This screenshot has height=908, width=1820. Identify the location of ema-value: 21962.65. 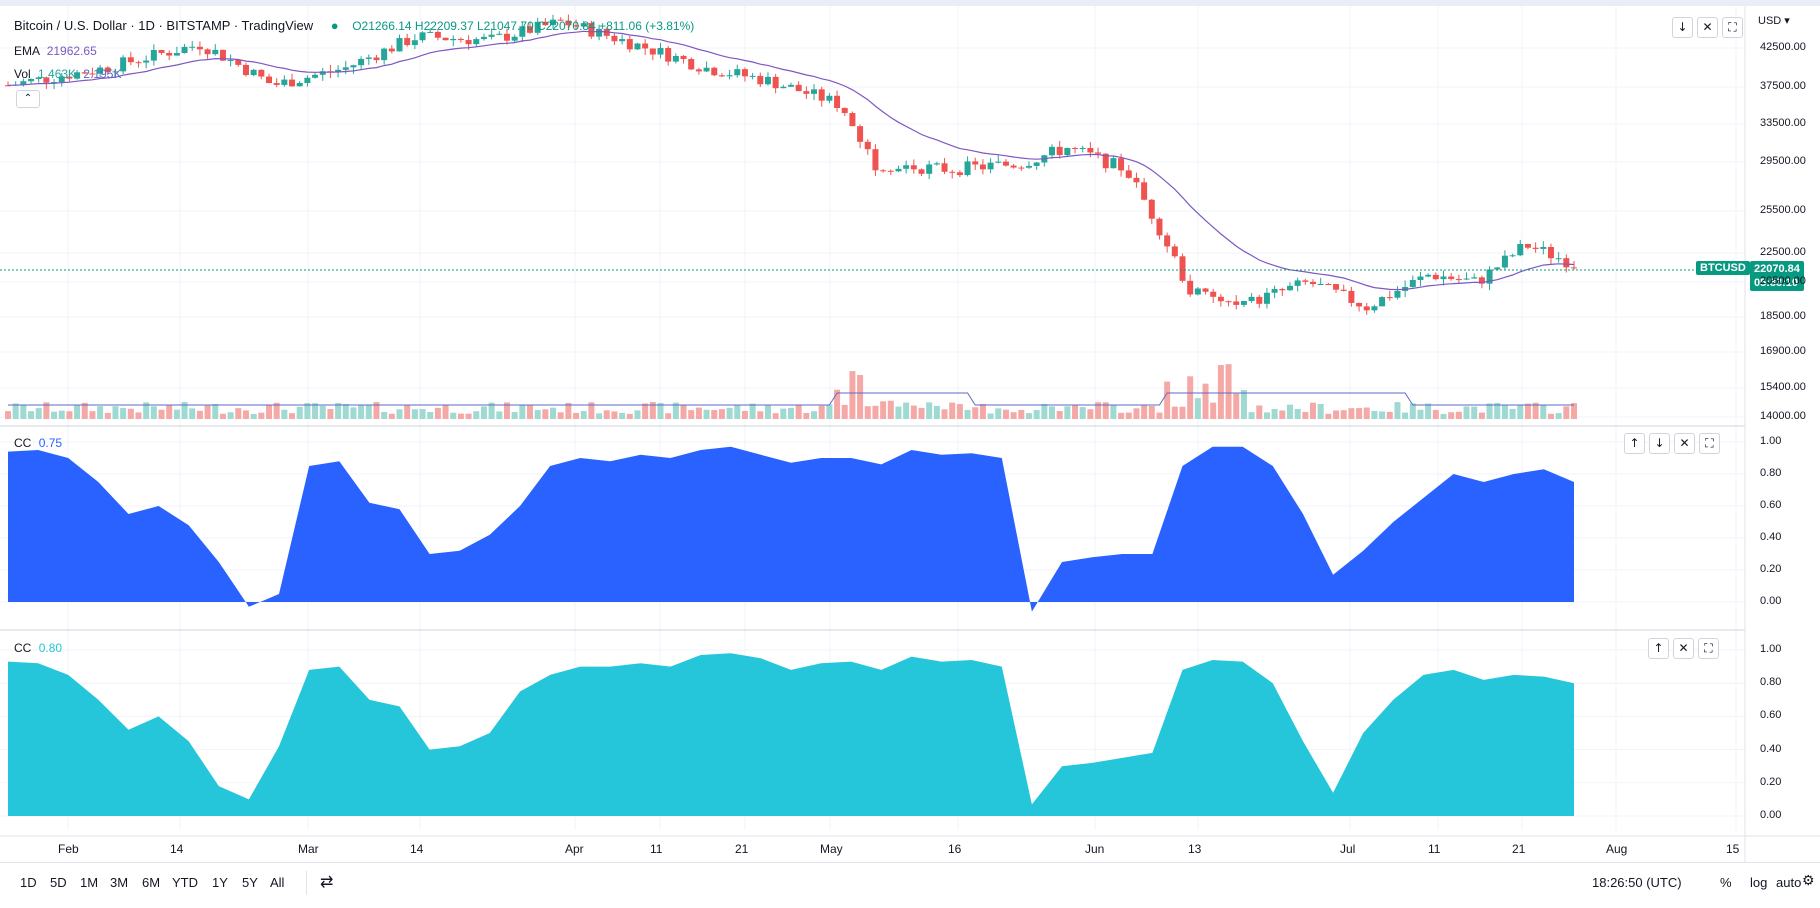
(71, 51).